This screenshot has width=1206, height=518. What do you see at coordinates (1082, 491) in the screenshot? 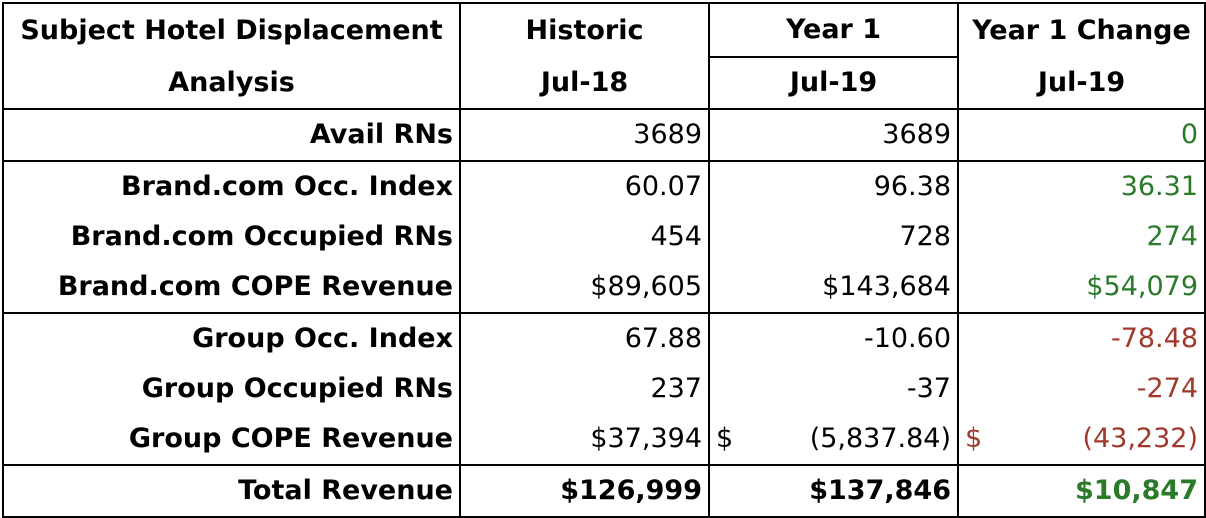
I see `change-cell: $10,847` at bounding box center [1082, 491].